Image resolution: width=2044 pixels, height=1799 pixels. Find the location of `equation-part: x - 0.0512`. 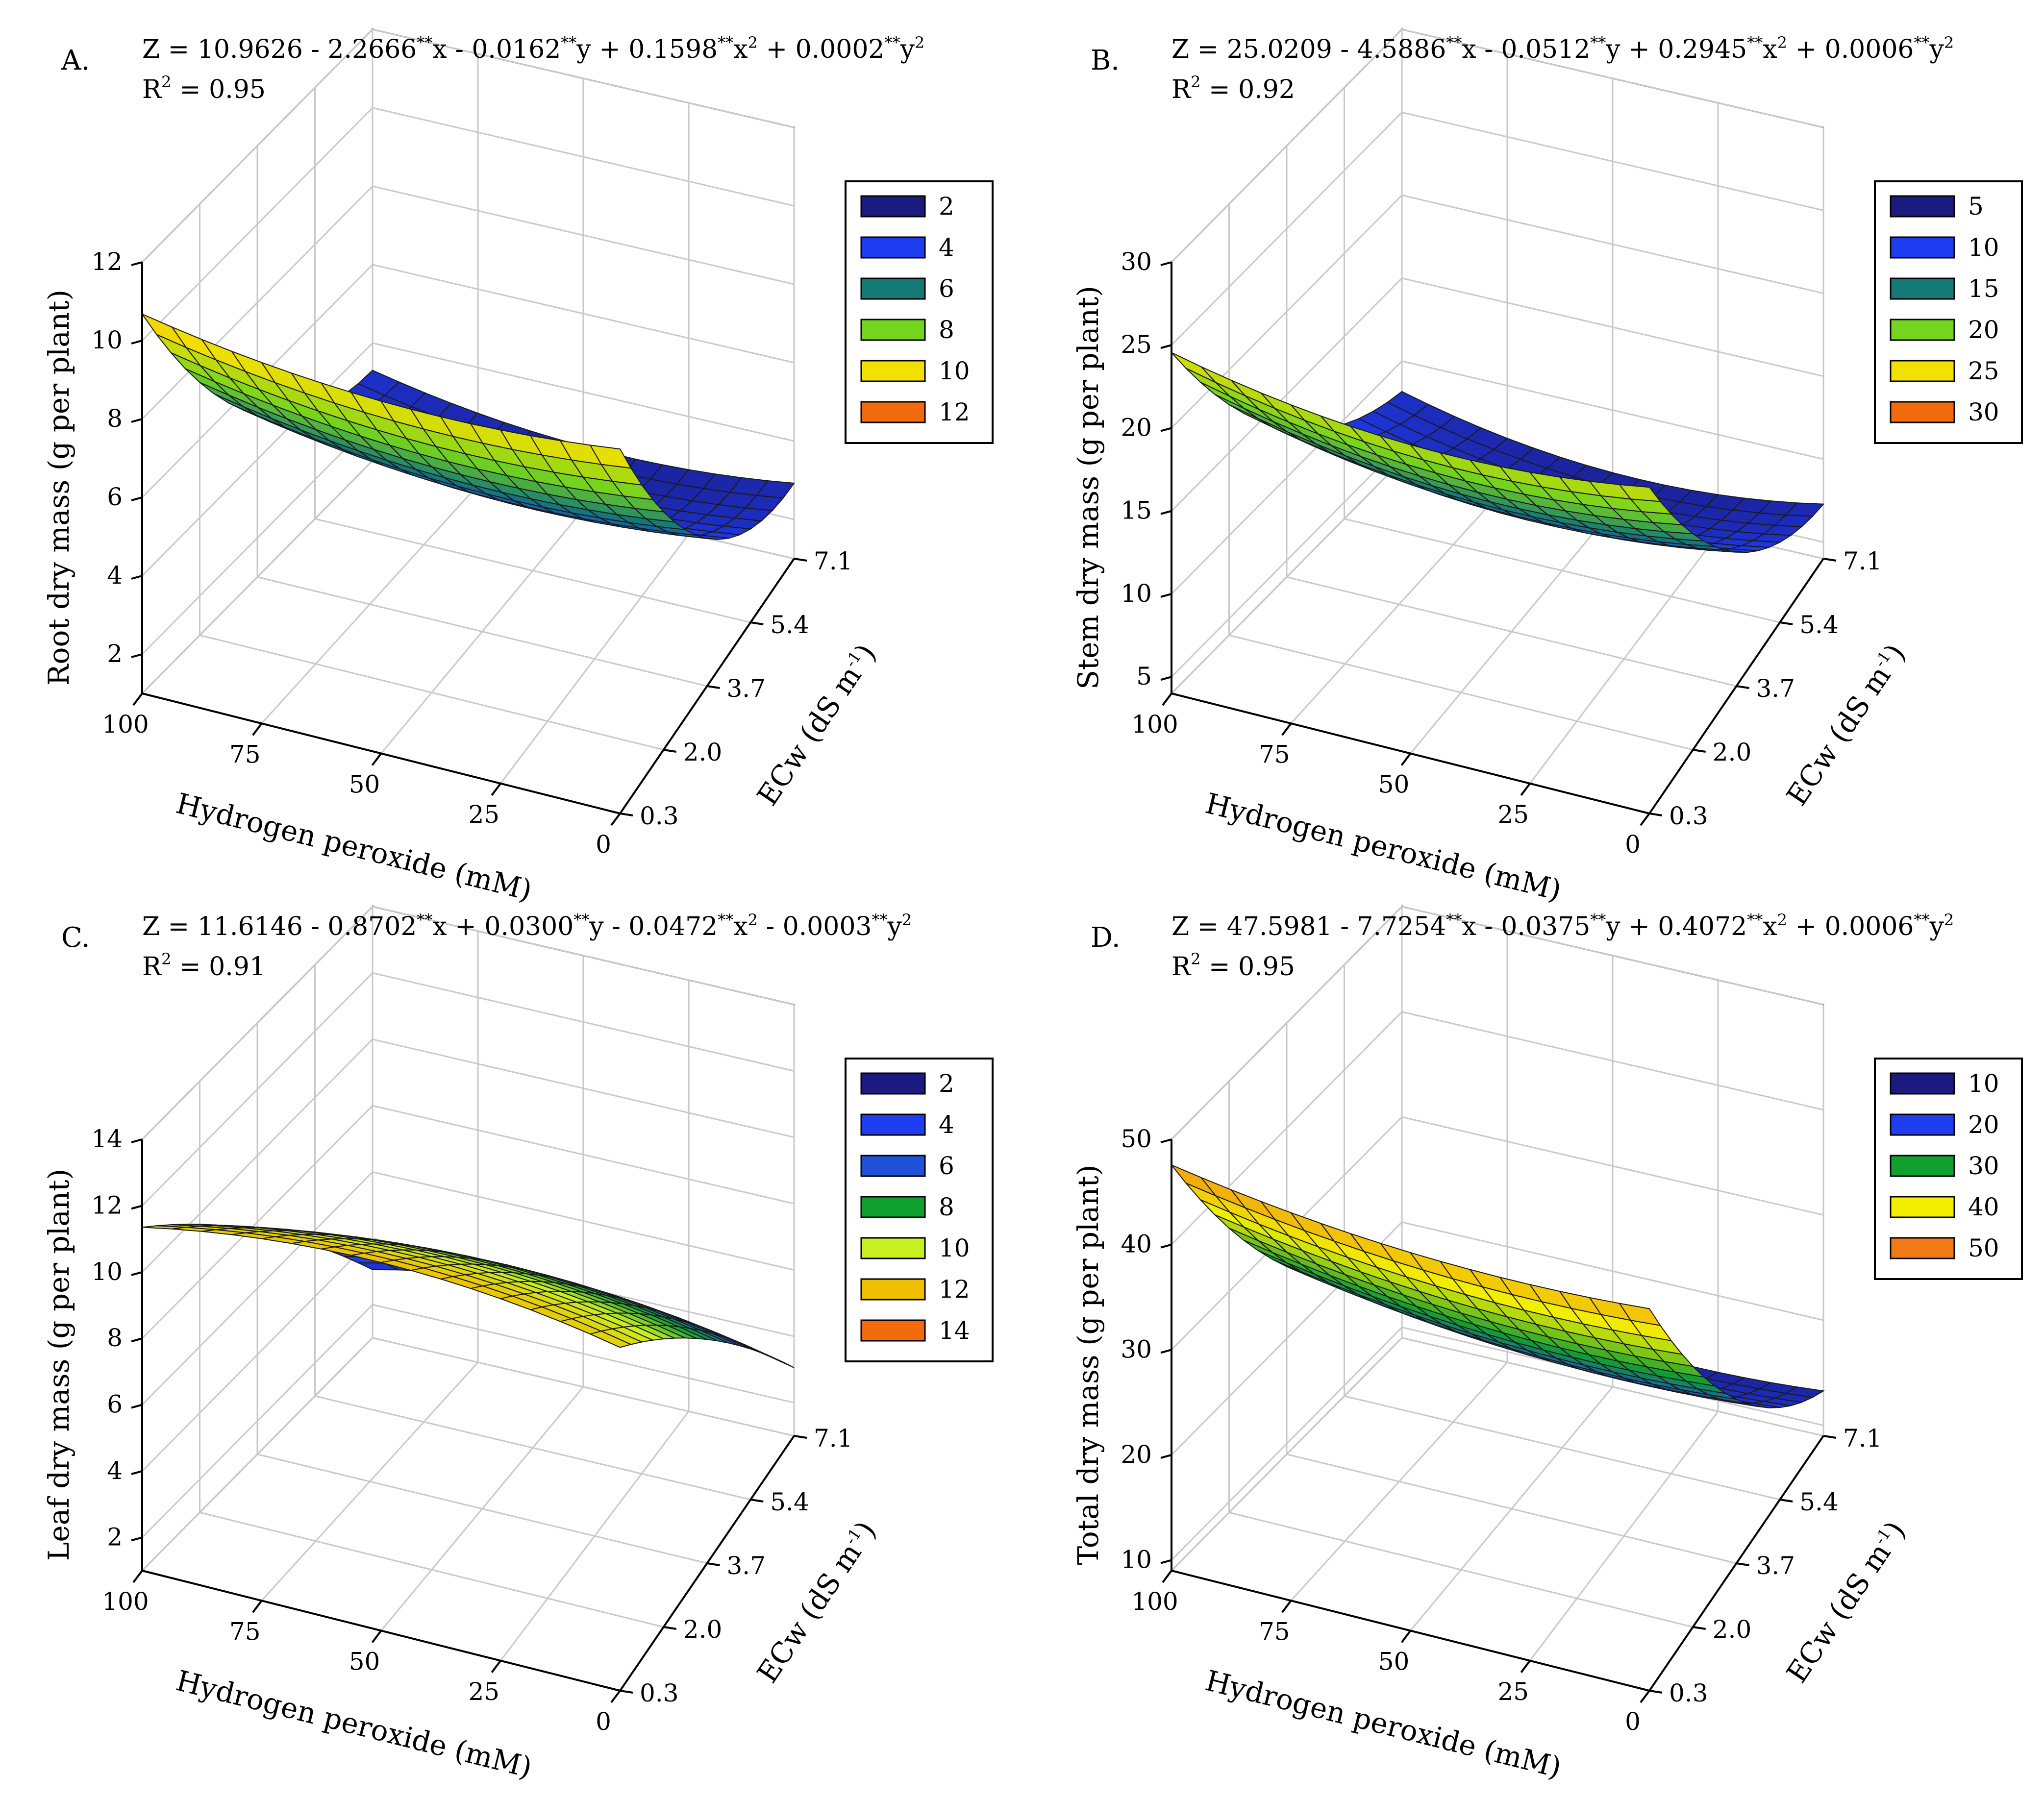

equation-part: x - 0.0512 is located at coordinates (1526, 49).